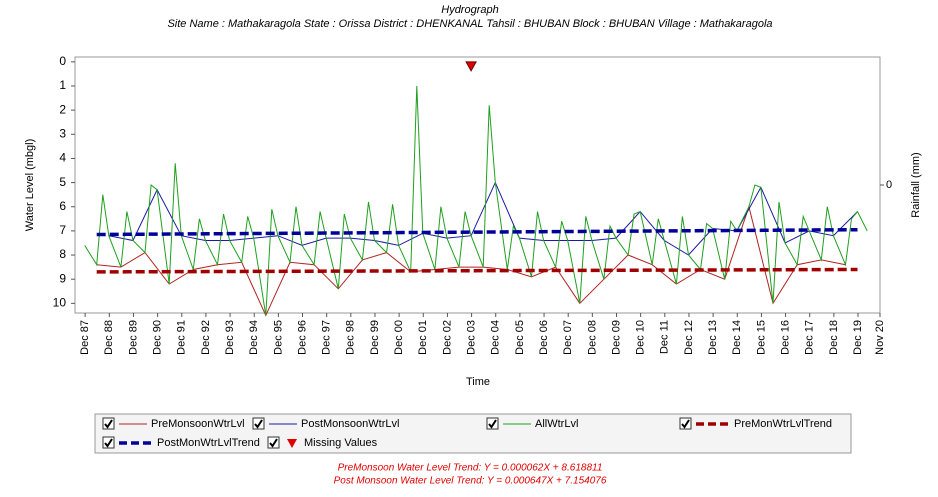  Describe the element at coordinates (62, 109) in the screenshot. I see `y-tick-label: 2` at that location.